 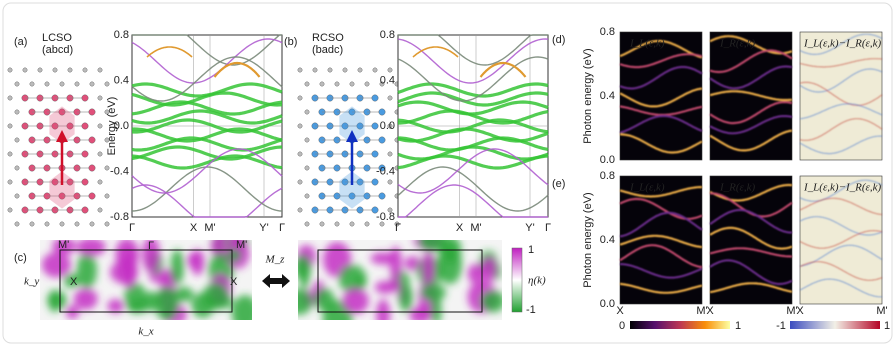 I want to click on y-tick-label: -0.4, so click(x=385, y=171).